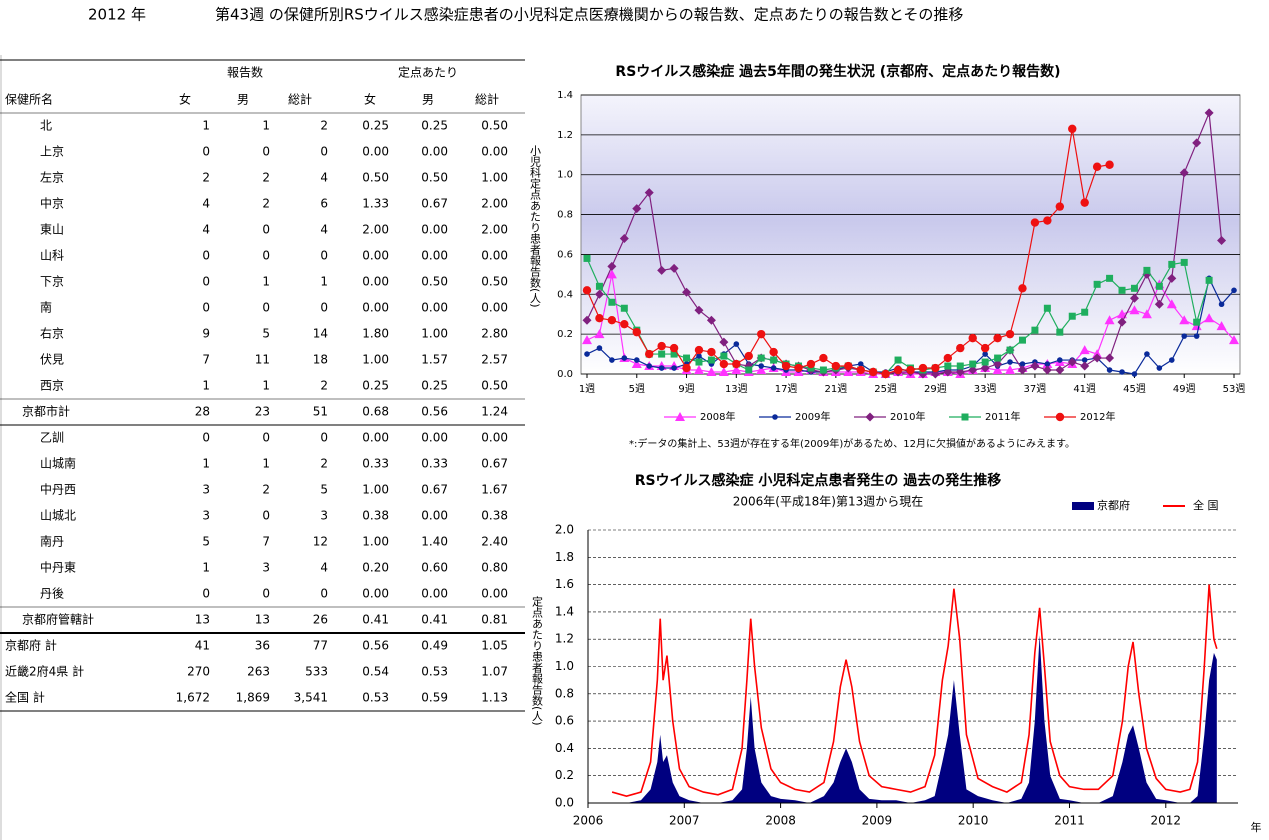 The width and height of the screenshot is (1269, 840). I want to click on table-cell: 0.38, so click(494, 516).